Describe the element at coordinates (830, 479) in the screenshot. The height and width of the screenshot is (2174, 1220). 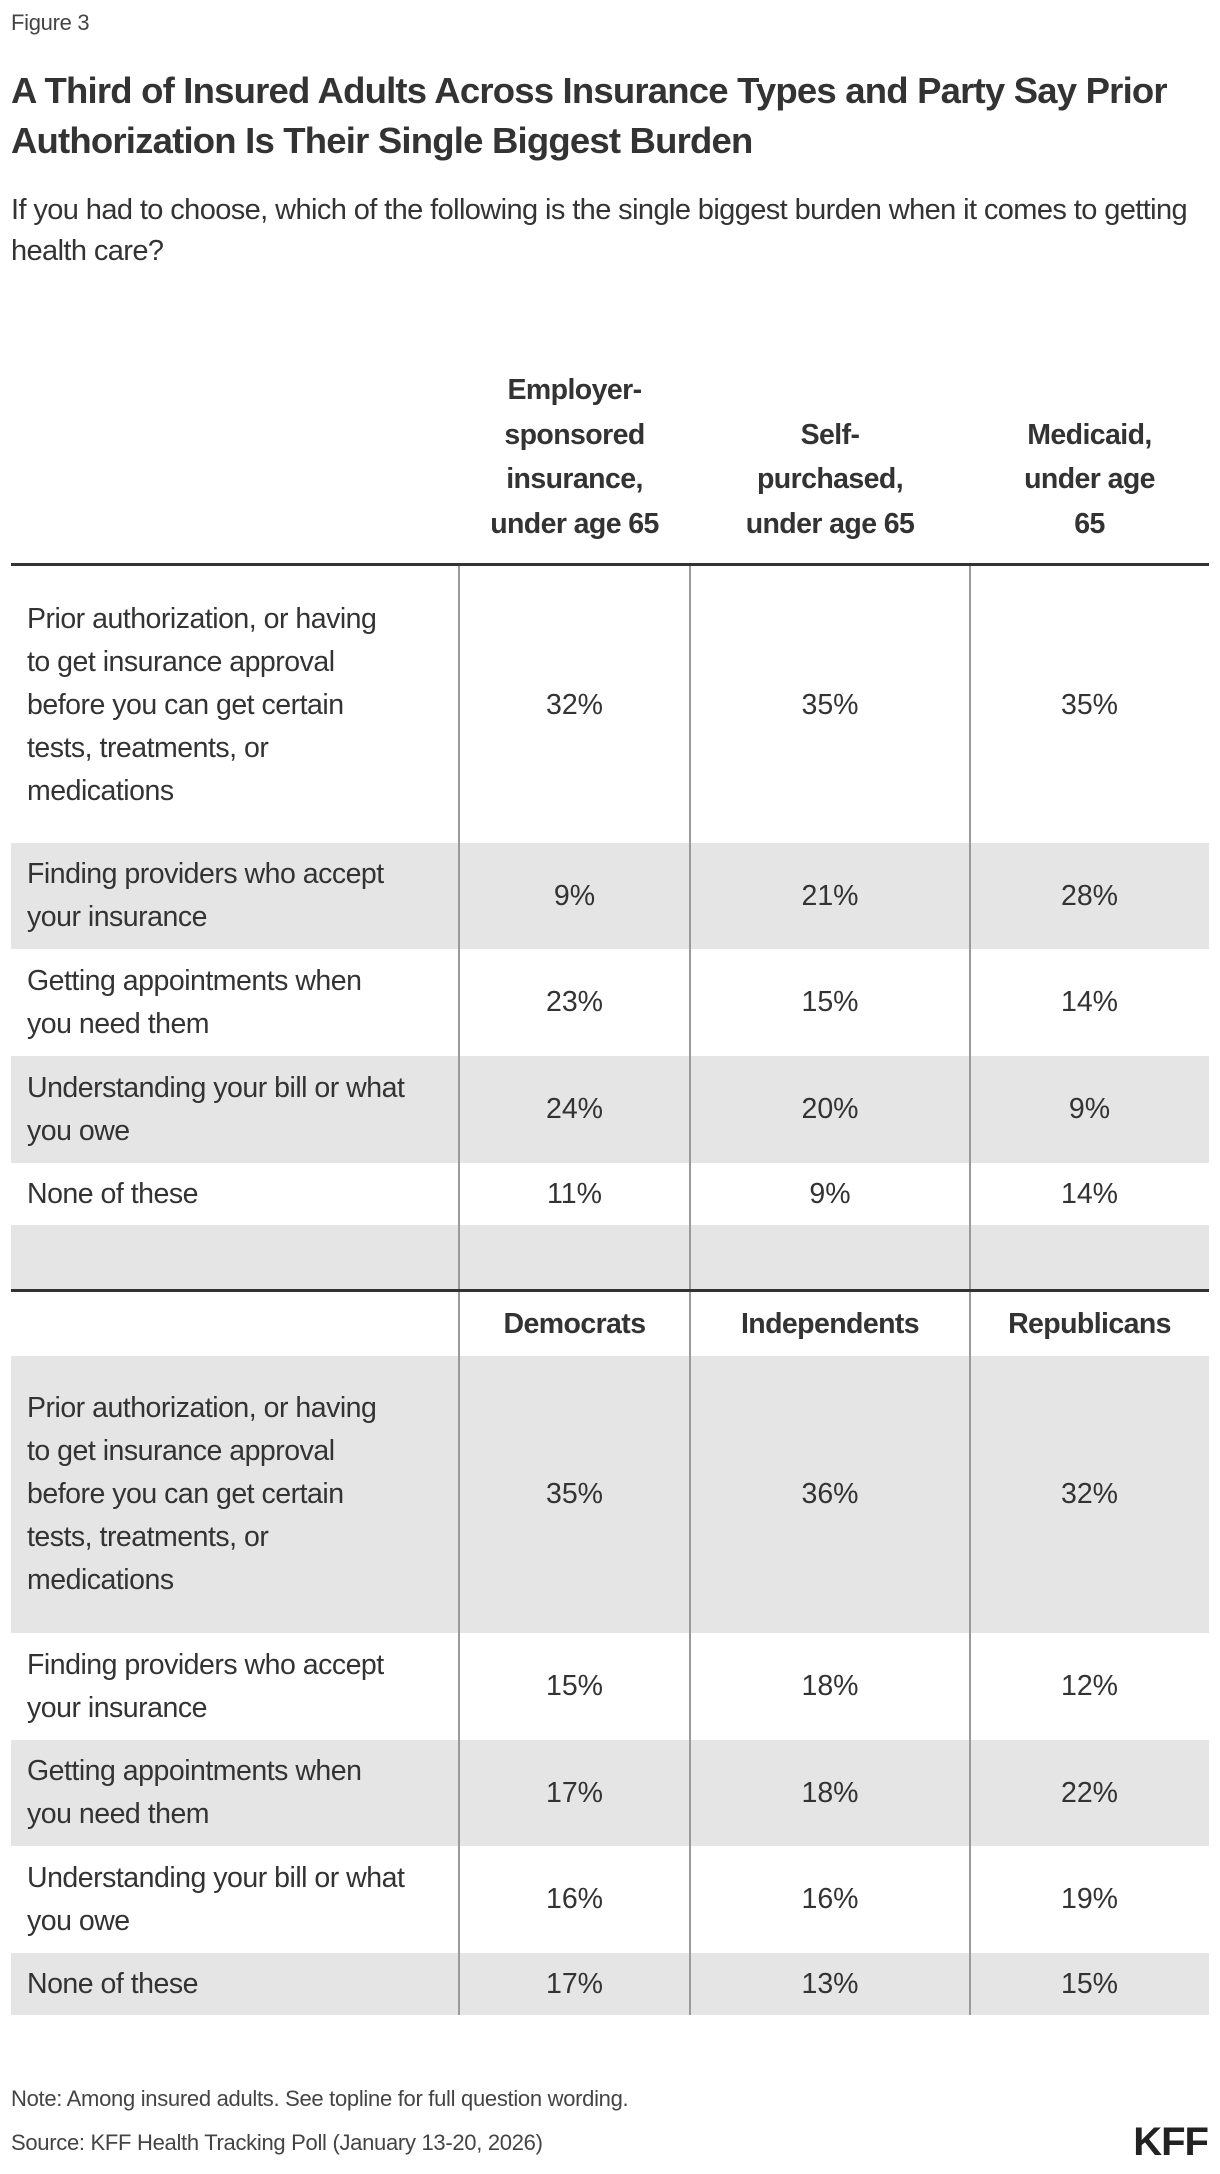
I see `column-header: Self-purchased, under age 65` at that location.